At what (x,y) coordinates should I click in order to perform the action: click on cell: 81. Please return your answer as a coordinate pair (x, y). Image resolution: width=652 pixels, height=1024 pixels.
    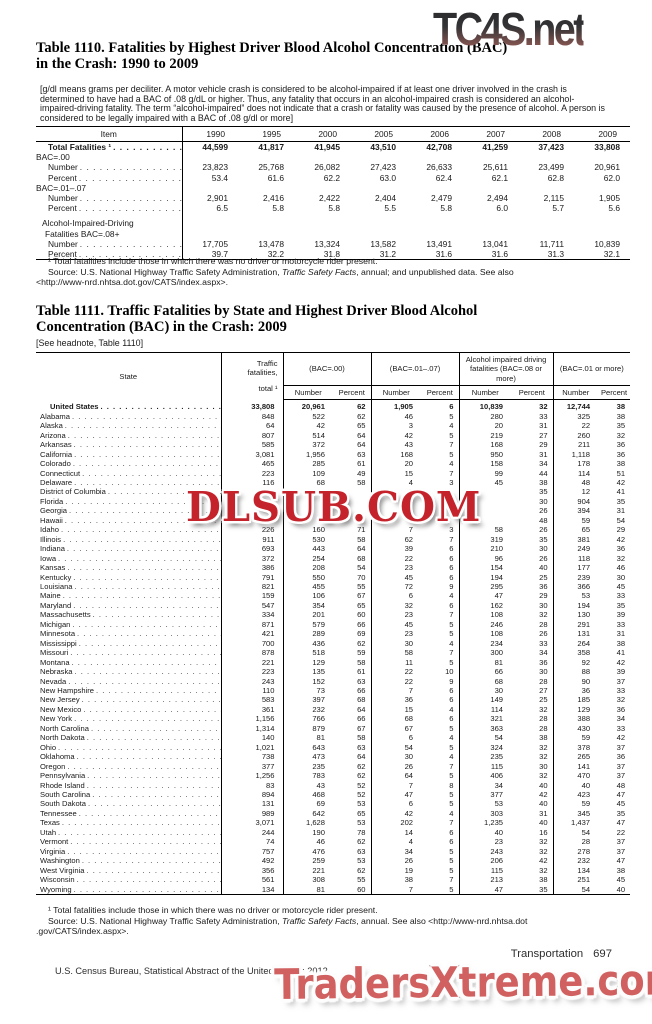
    Looking at the image, I should click on (485, 662).